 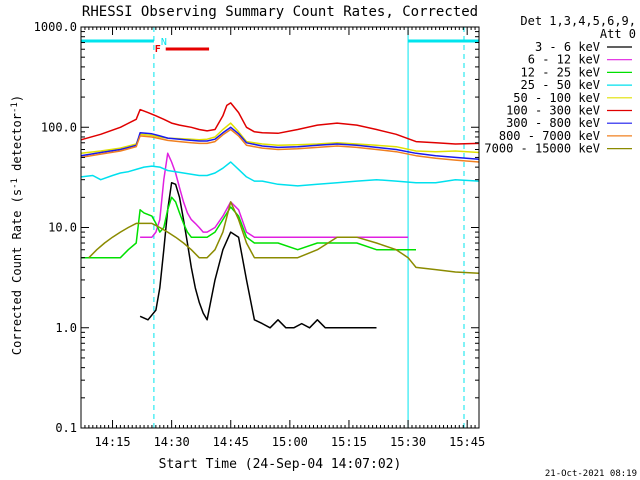 I want to click on y-tick-label: 10.0, so click(x=62, y=228).